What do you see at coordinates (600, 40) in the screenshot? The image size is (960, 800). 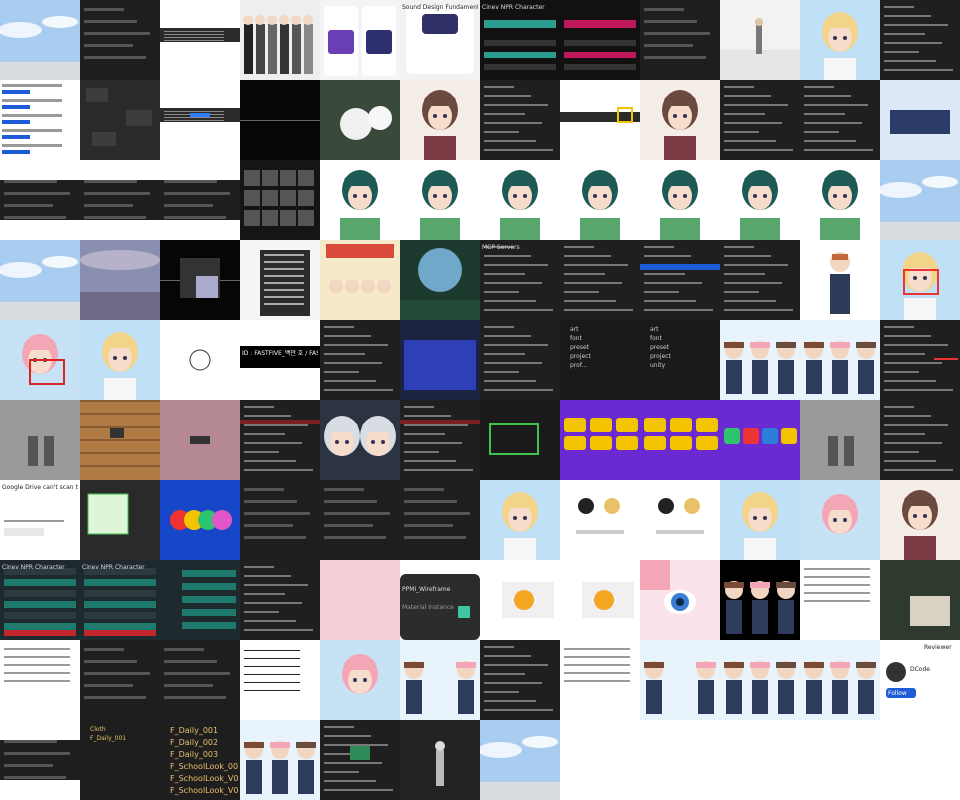 I see `thumbnail-dark-panel-pink` at bounding box center [600, 40].